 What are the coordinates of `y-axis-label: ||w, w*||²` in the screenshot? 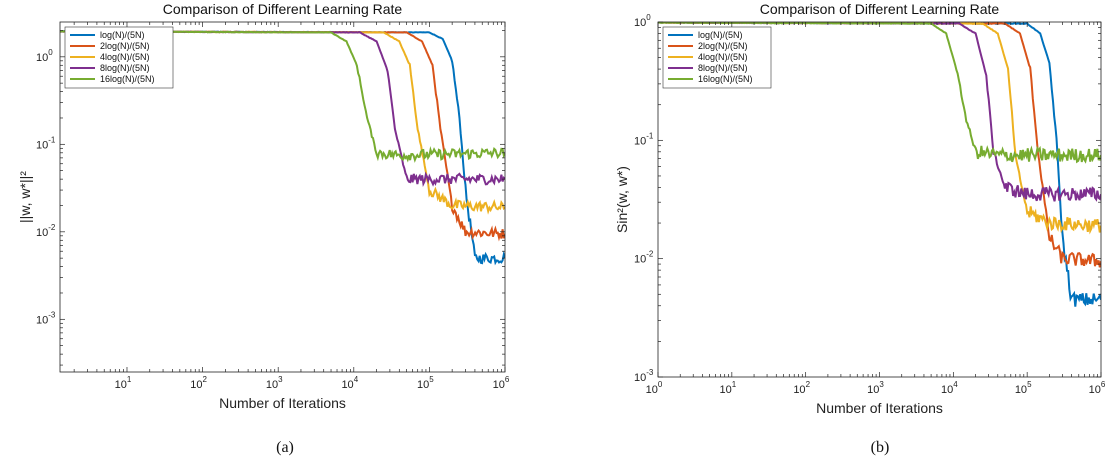 It's located at (25, 197).